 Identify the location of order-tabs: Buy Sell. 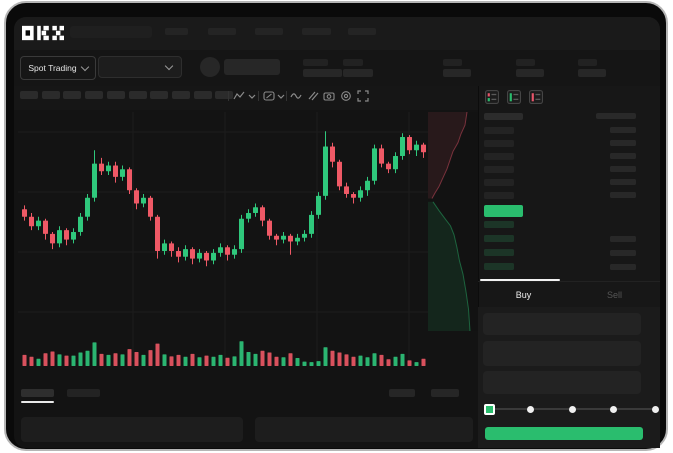
(569, 294).